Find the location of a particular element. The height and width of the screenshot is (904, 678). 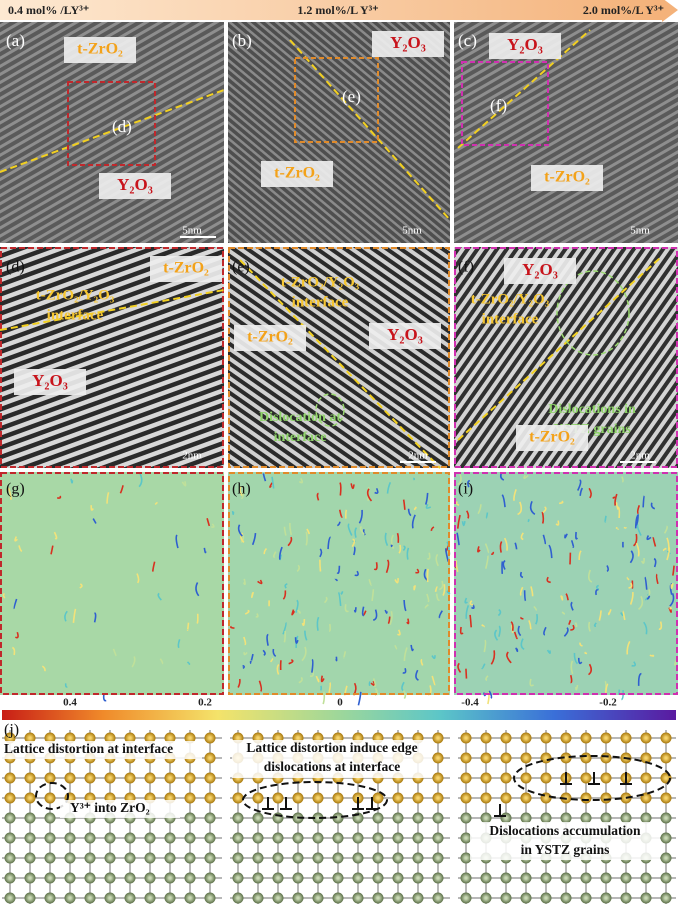

dislocation-ring is located at coordinates (593, 313).